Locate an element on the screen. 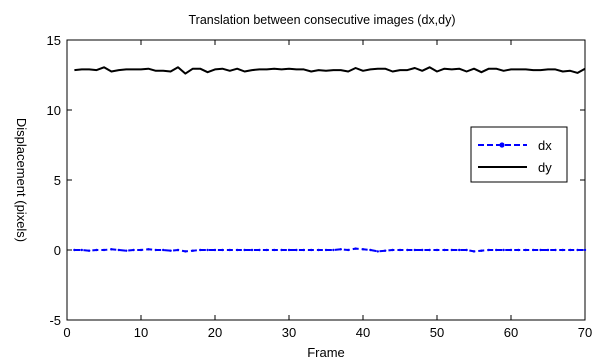 The height and width of the screenshot is (362, 598). y-tick-label: 10 is located at coordinates (54, 110).